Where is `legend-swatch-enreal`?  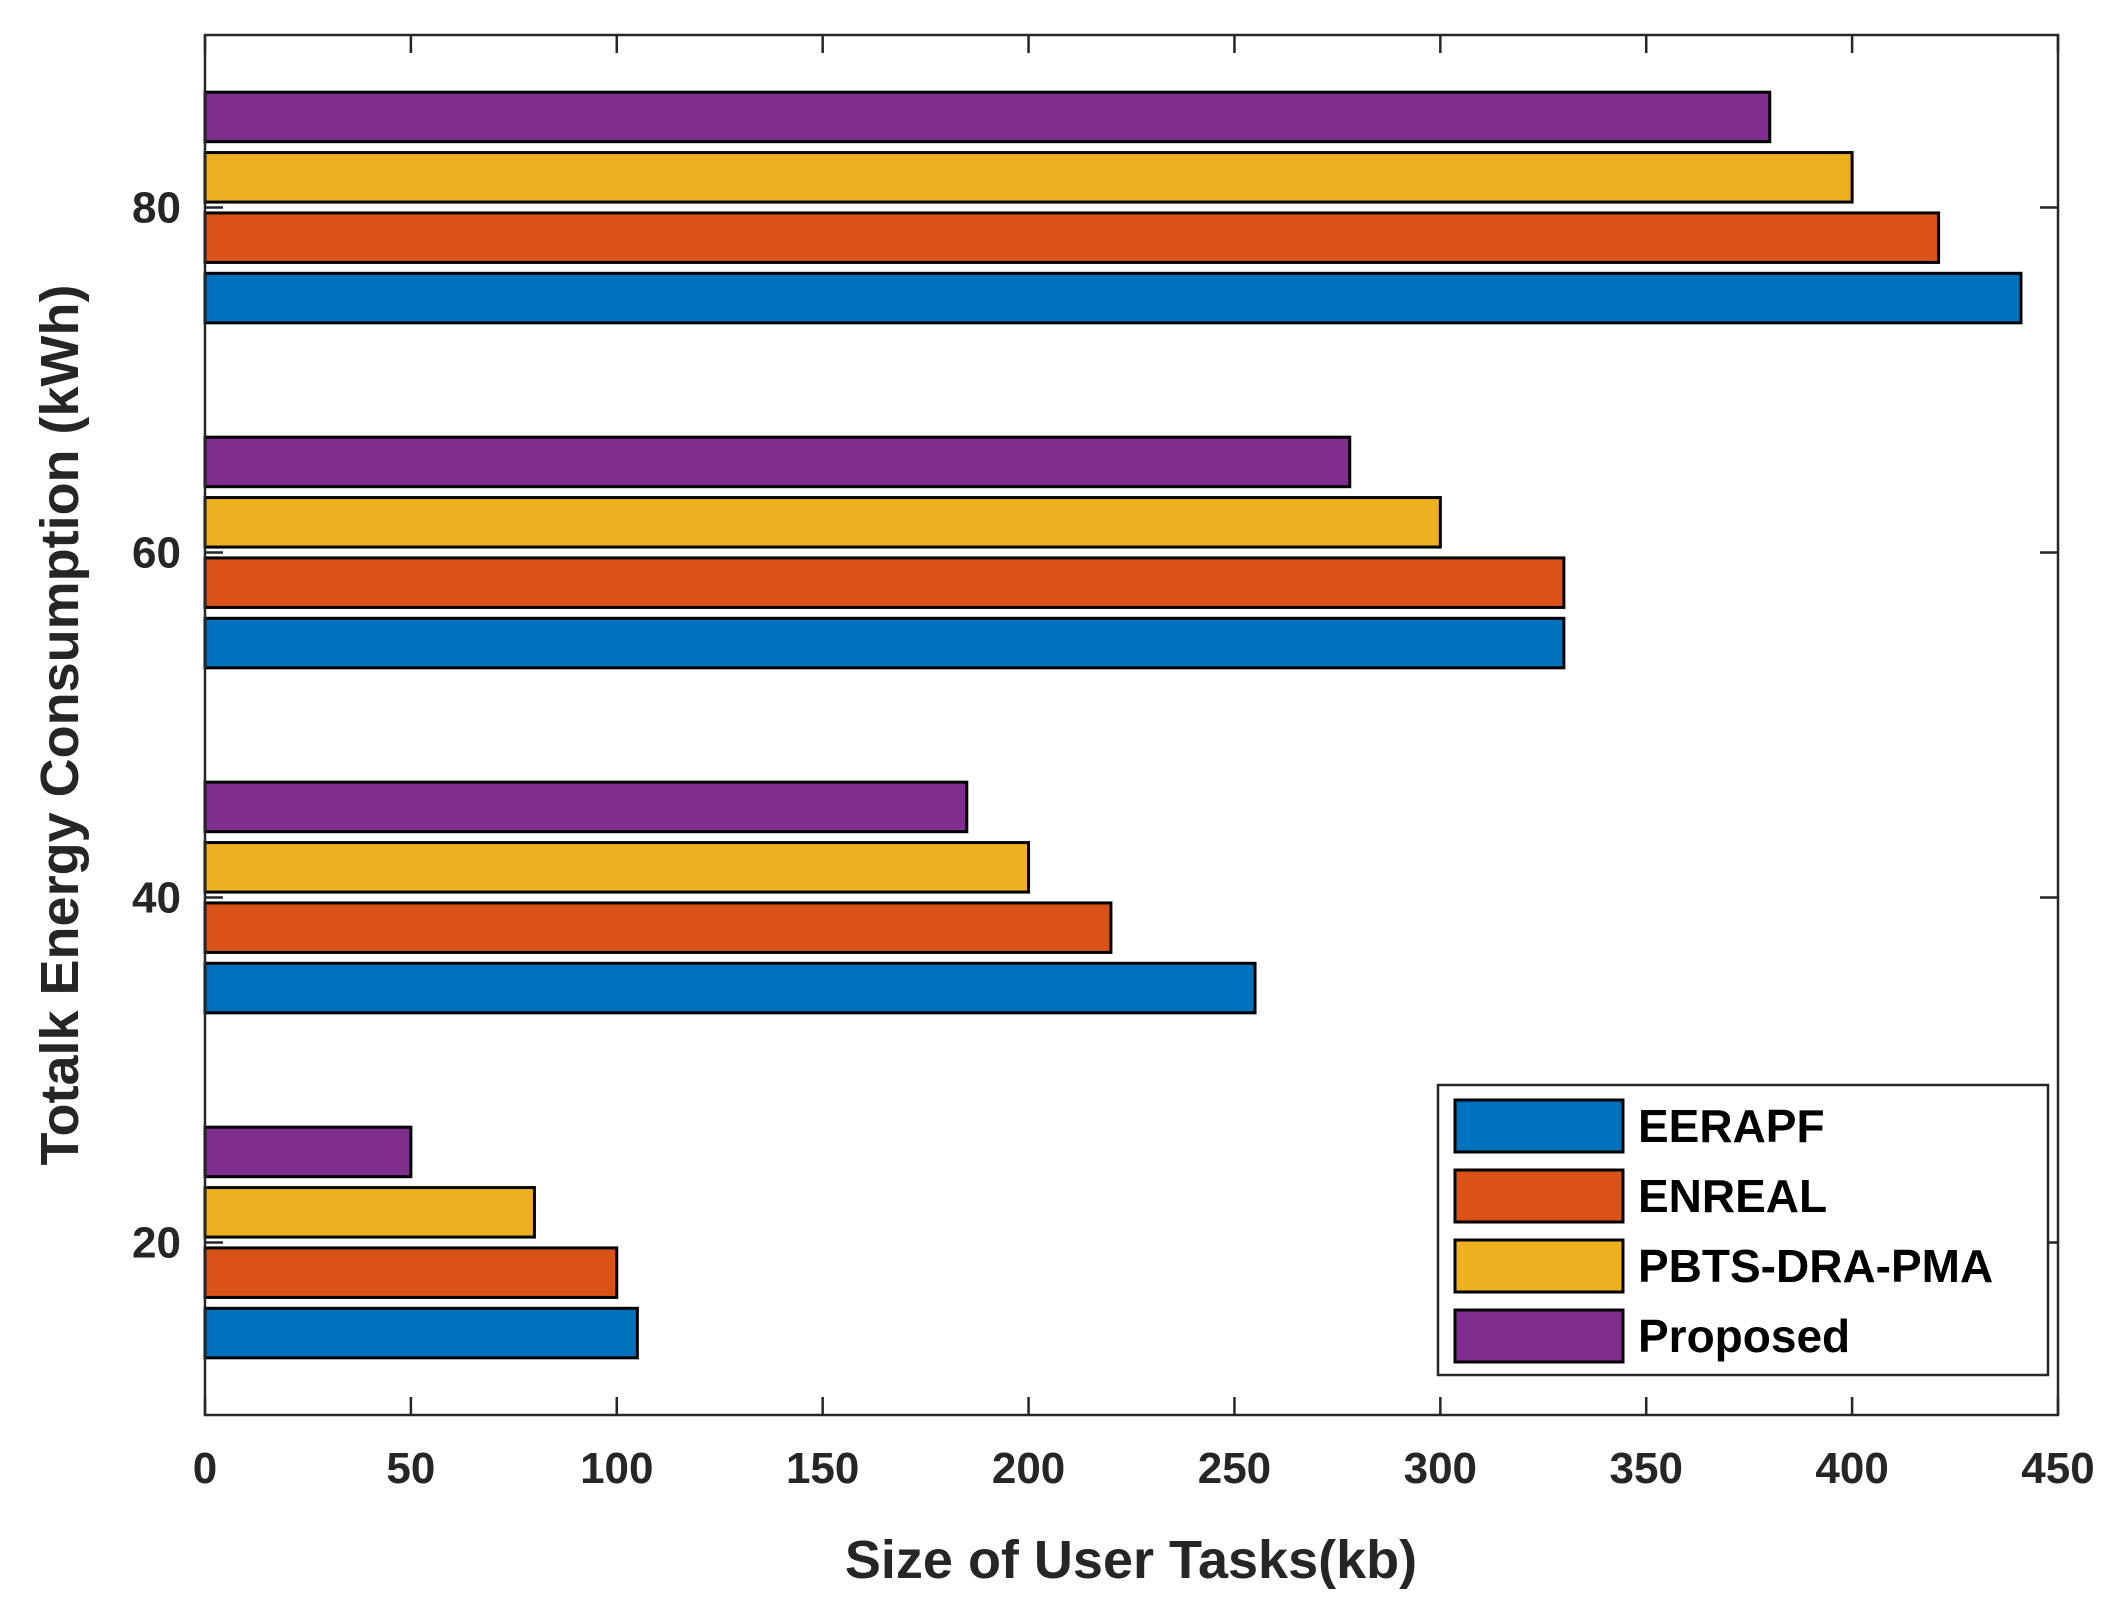 legend-swatch-enreal is located at coordinates (1539, 1196).